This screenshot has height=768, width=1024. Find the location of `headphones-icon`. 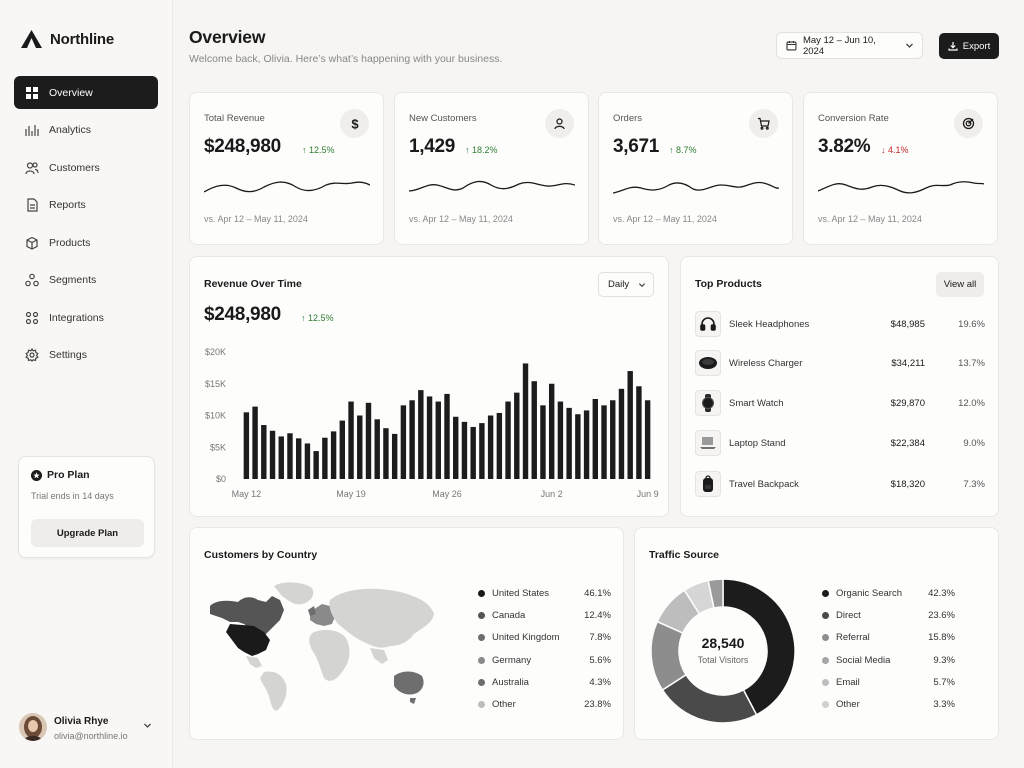

headphones-icon is located at coordinates (708, 324).